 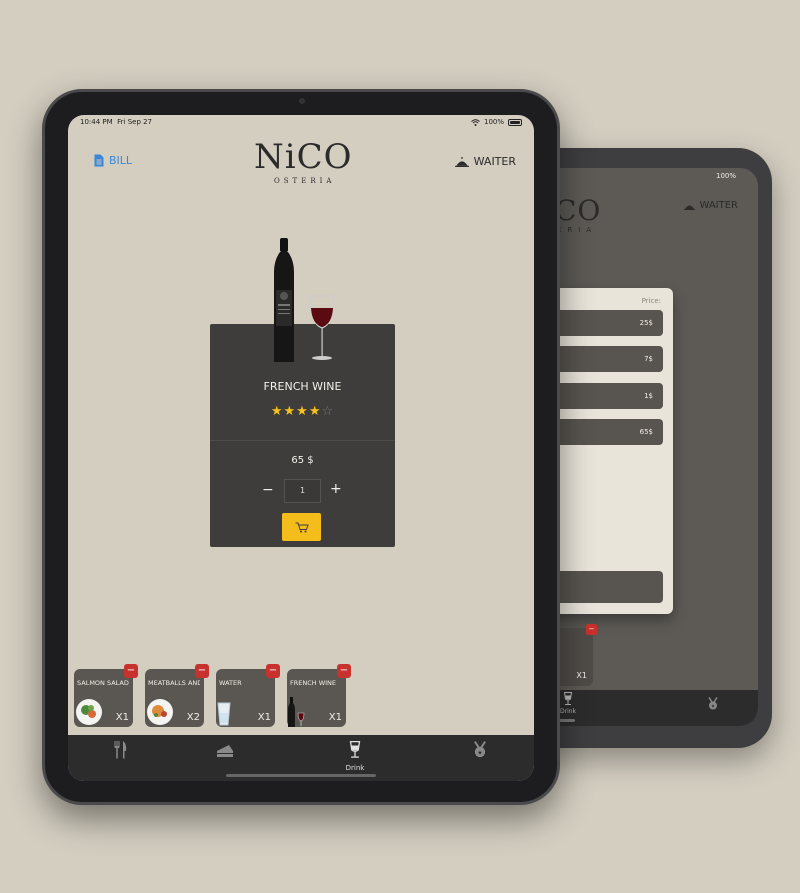 I want to click on status-right: 100%, so click(x=496, y=122).